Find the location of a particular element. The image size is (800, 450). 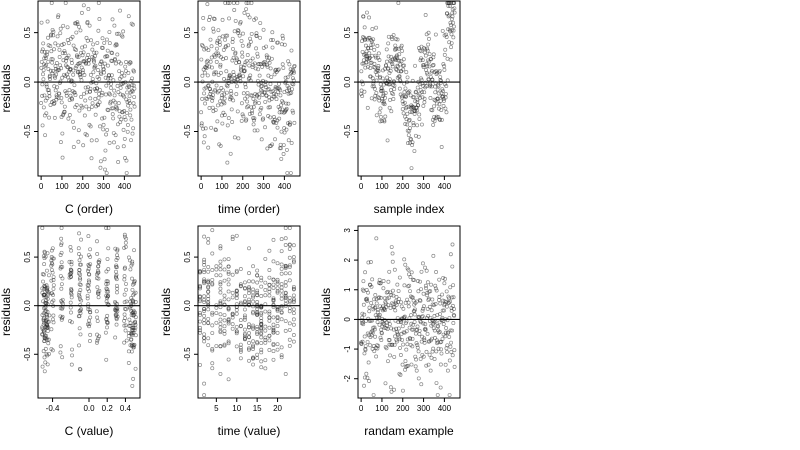

x-tick-label: 200 is located at coordinates (83, 186).